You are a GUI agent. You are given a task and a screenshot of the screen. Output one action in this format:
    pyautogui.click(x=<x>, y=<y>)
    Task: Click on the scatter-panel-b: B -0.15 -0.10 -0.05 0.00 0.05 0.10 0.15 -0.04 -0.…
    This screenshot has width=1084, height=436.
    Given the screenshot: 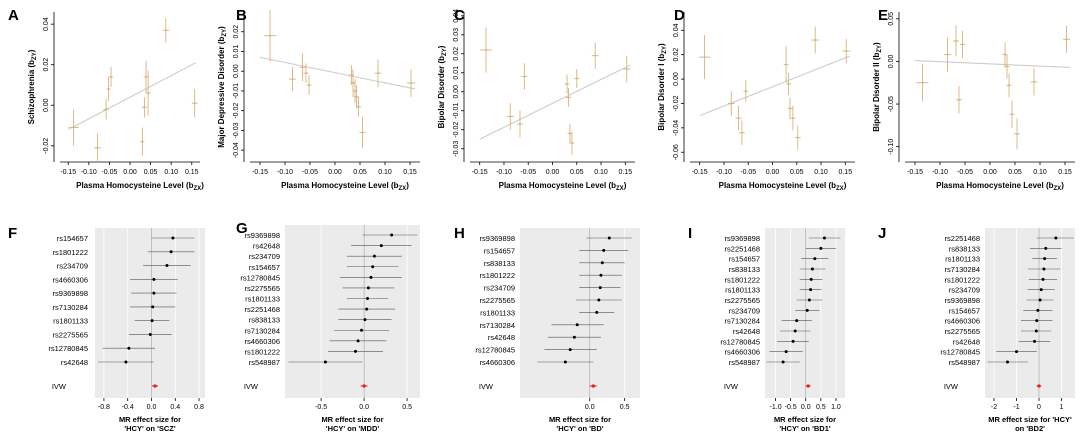 What is the action you would take?
    pyautogui.click(x=318, y=99)
    